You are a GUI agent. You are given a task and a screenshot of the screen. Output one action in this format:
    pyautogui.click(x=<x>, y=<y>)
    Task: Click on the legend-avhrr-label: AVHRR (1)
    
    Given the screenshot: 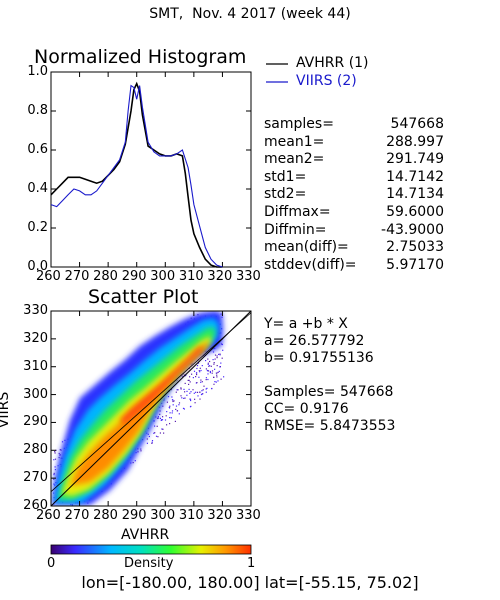 What is the action you would take?
    pyautogui.click(x=332, y=63)
    